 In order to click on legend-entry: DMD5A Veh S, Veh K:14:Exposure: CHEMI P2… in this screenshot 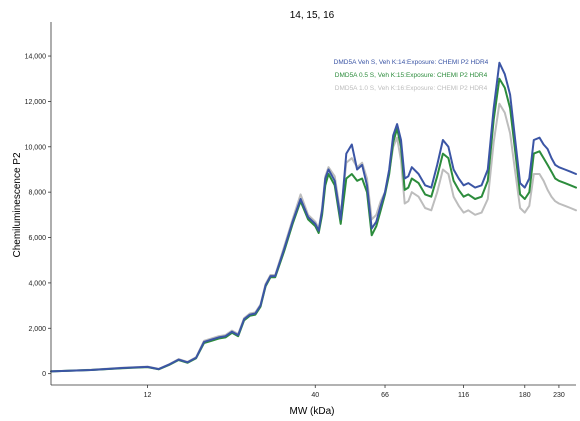, I will do `click(411, 62)`.